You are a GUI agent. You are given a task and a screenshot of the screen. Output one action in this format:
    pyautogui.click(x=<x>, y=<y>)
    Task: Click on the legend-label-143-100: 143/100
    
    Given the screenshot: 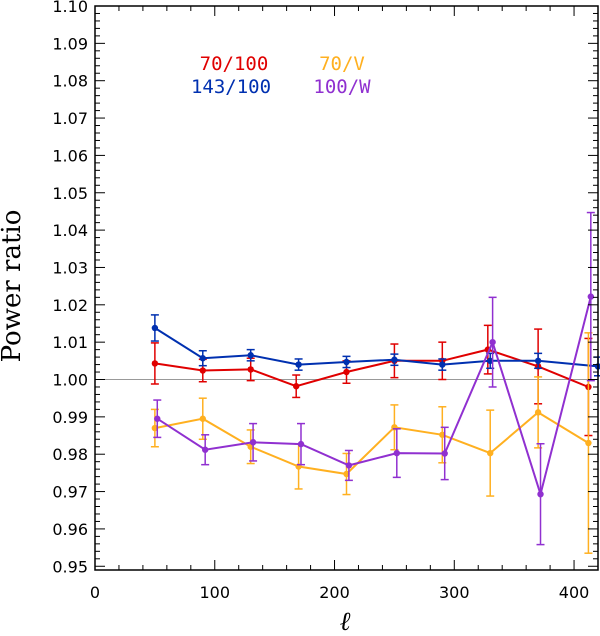 What is the action you would take?
    pyautogui.click(x=231, y=87)
    